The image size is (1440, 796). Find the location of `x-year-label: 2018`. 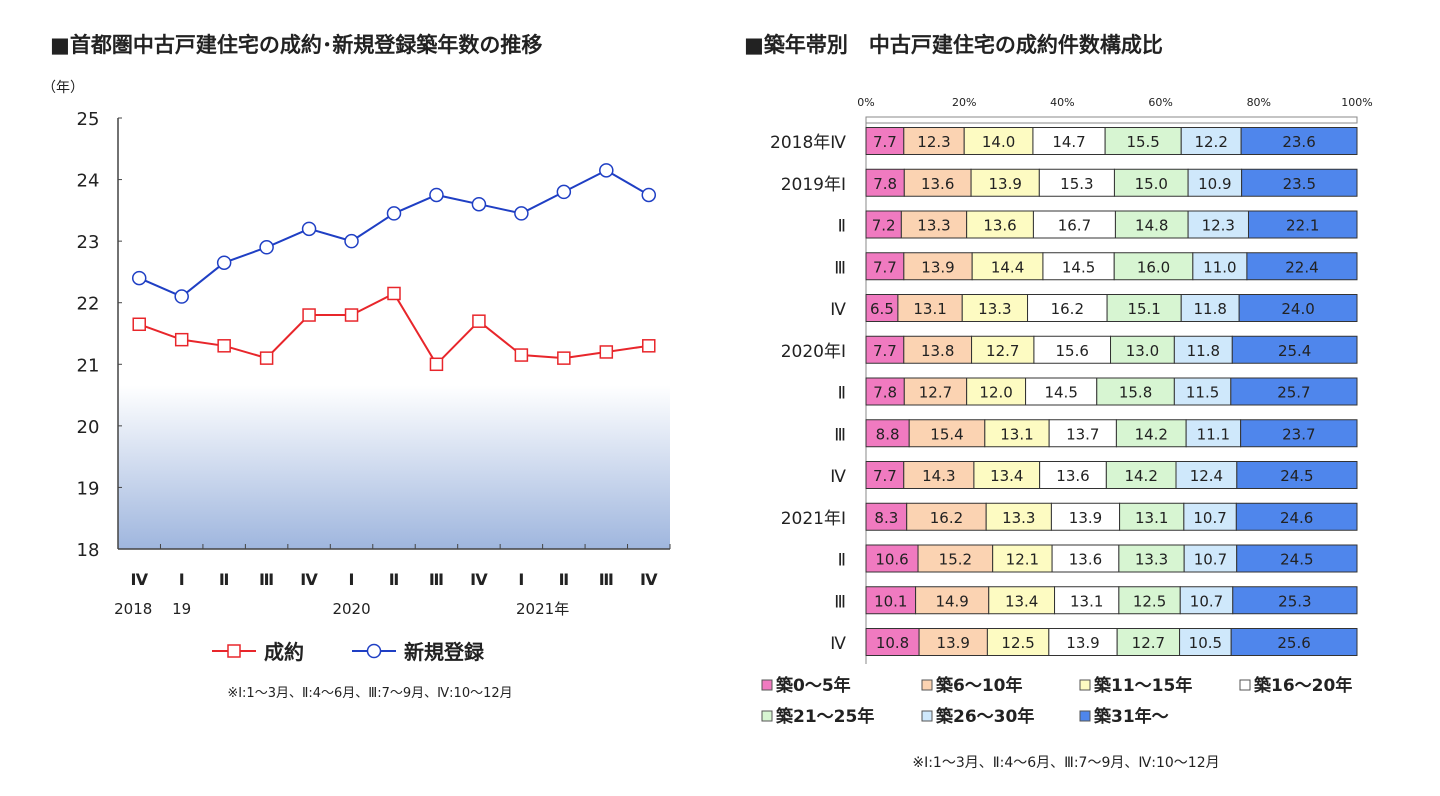

x-year-label: 2018 is located at coordinates (133, 609).